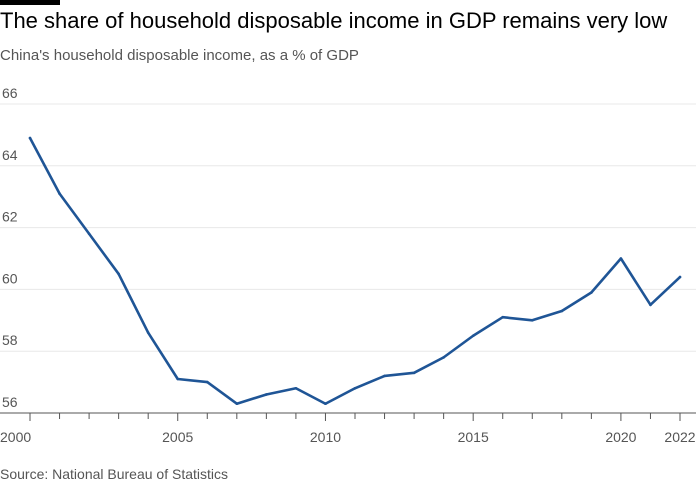  What do you see at coordinates (532, 320) in the screenshot?
I see `data-point-2017` at bounding box center [532, 320].